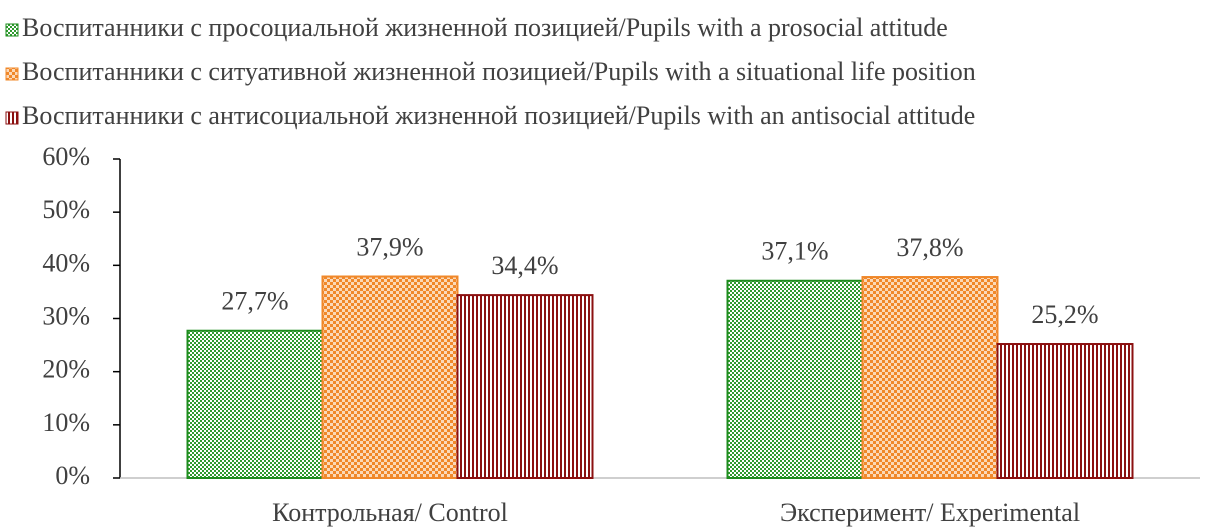 This screenshot has width=1213, height=531. I want to click on y-tick-label: 50%, so click(66, 209).